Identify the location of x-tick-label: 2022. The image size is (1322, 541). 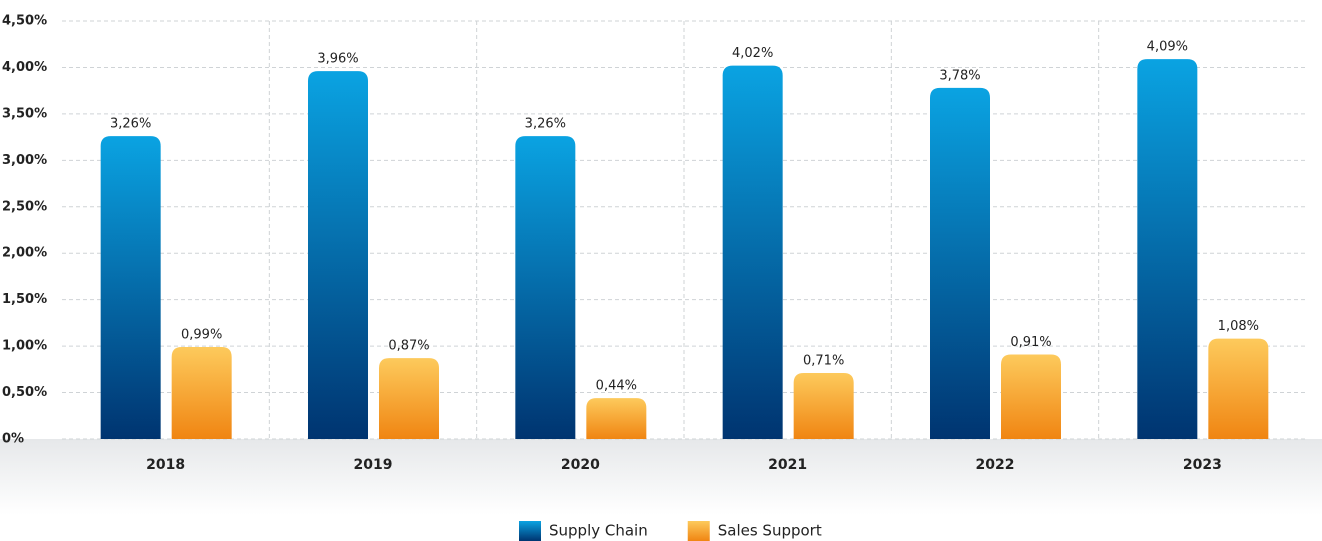
(995, 465).